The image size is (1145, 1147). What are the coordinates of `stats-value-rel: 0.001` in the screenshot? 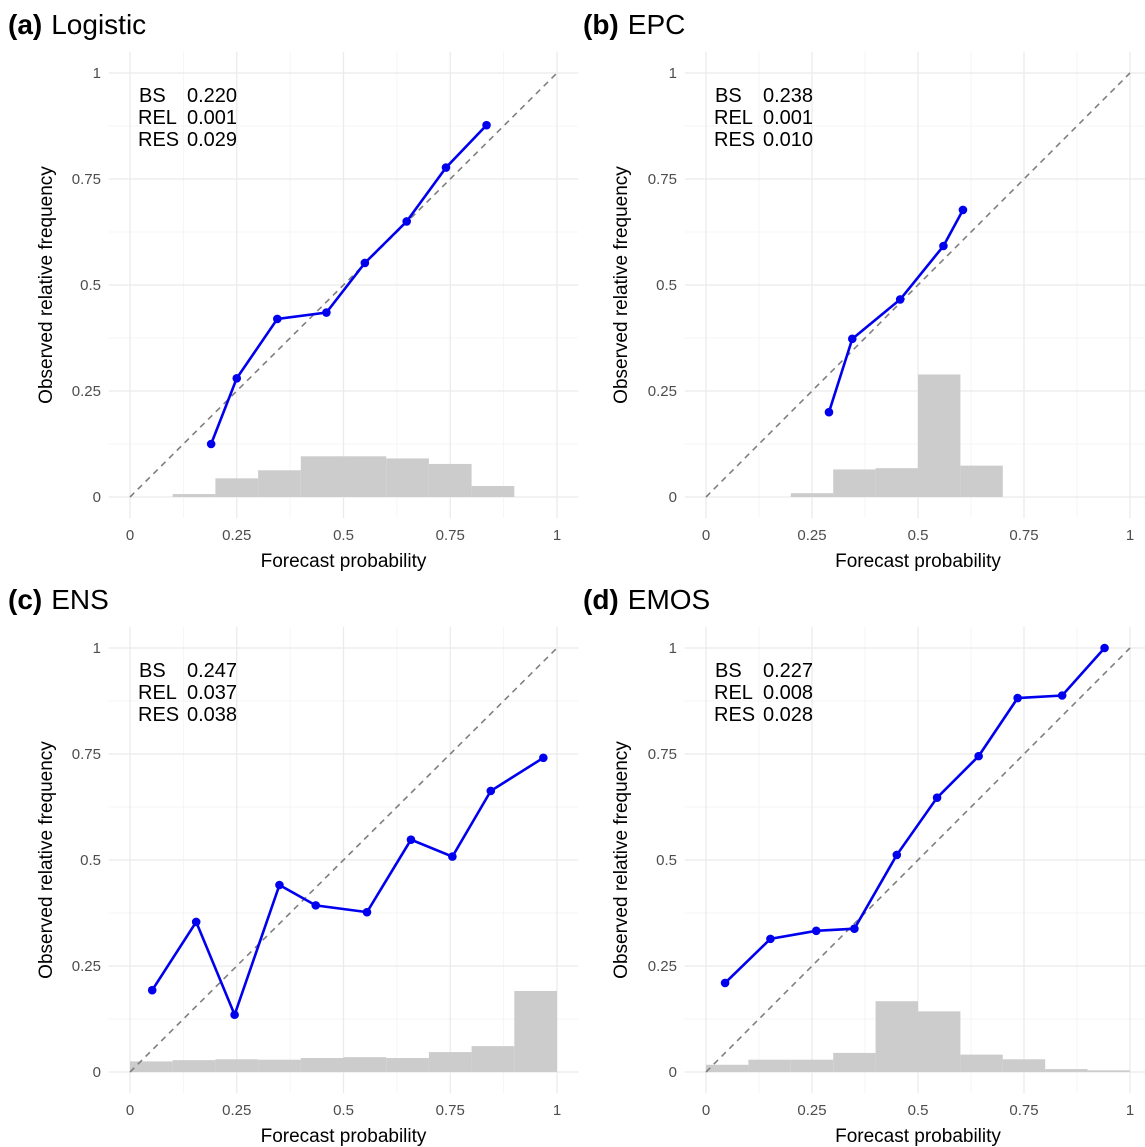 It's located at (212, 118).